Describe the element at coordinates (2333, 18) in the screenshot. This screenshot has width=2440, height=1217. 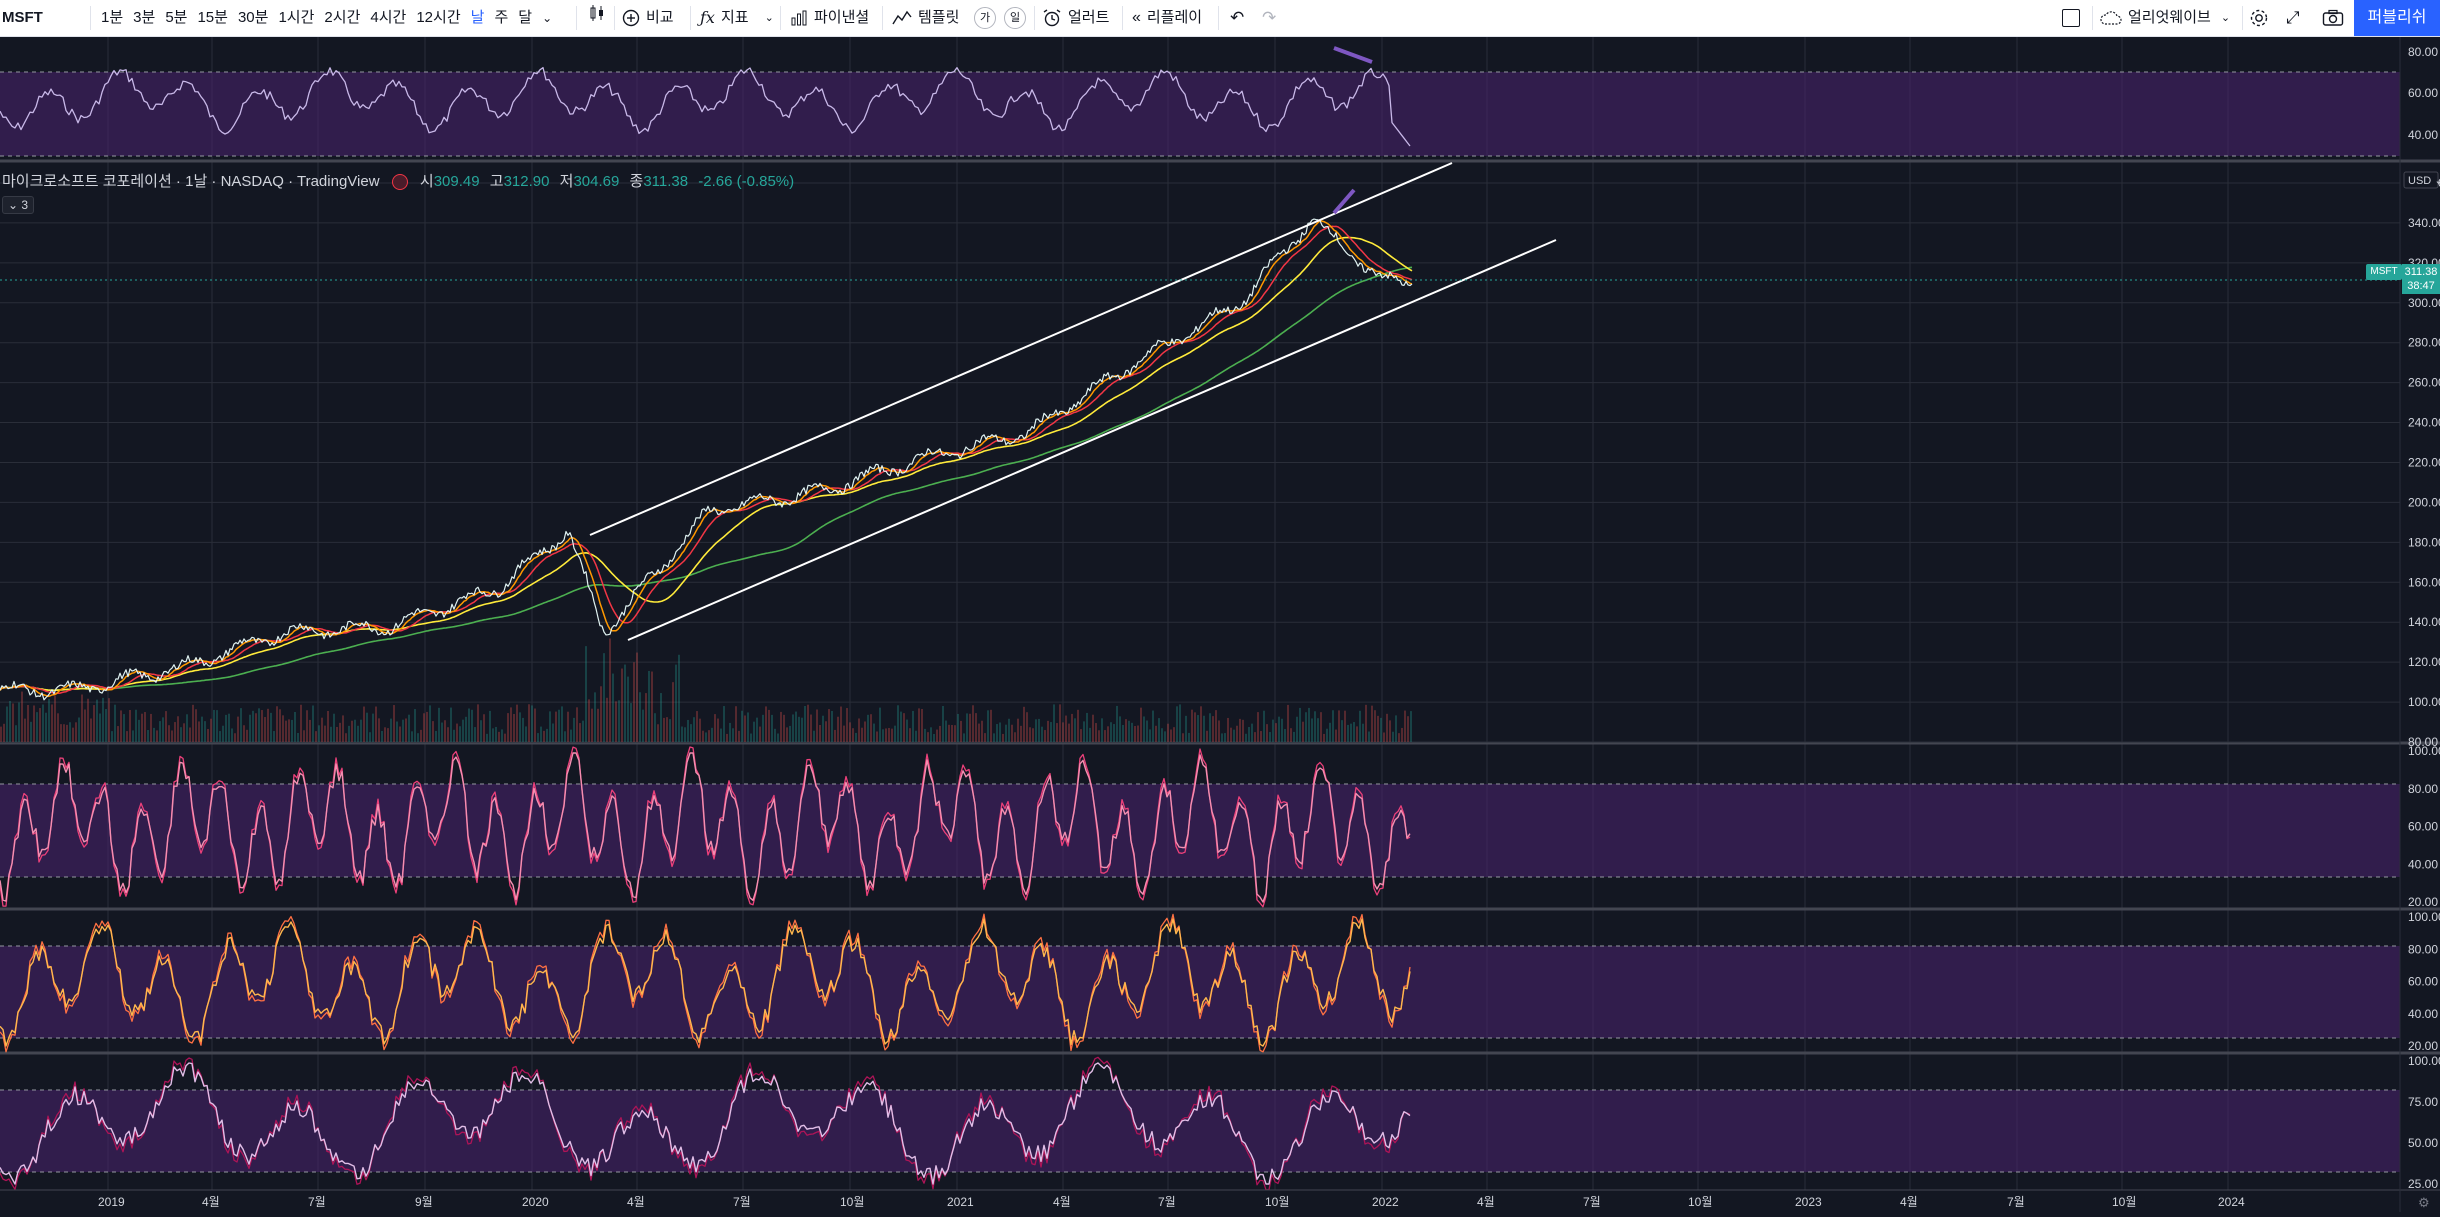
I see `snapshot-button` at that location.